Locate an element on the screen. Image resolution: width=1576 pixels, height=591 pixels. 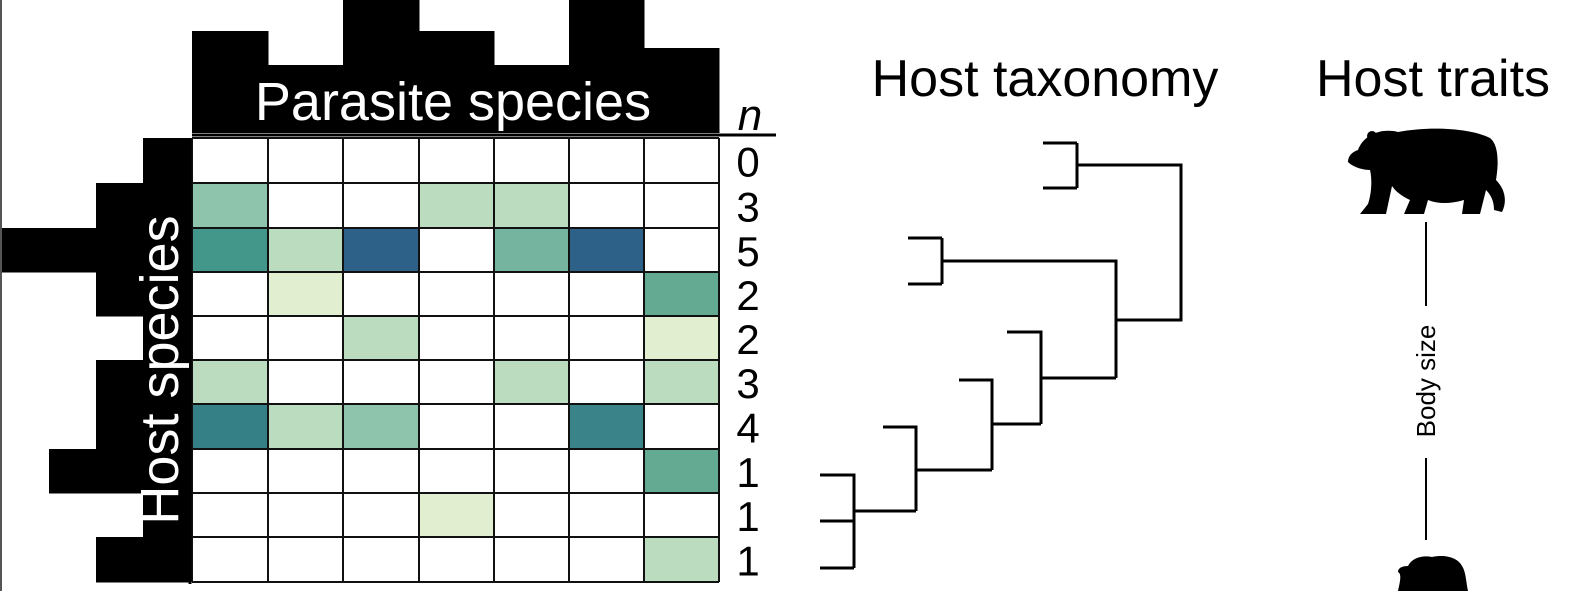
tree-clade-b is located at coordinates (926, 261).